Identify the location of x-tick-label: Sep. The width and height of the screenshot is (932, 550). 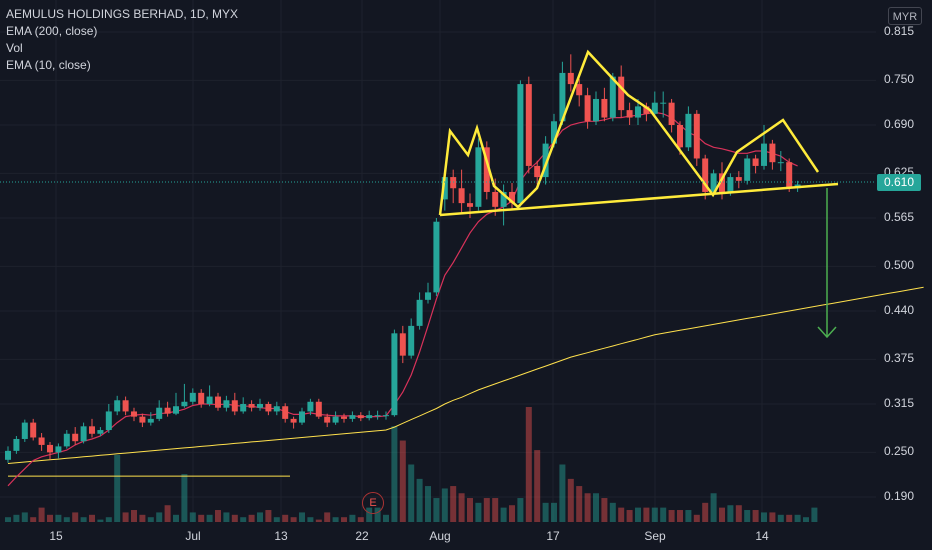
(655, 536).